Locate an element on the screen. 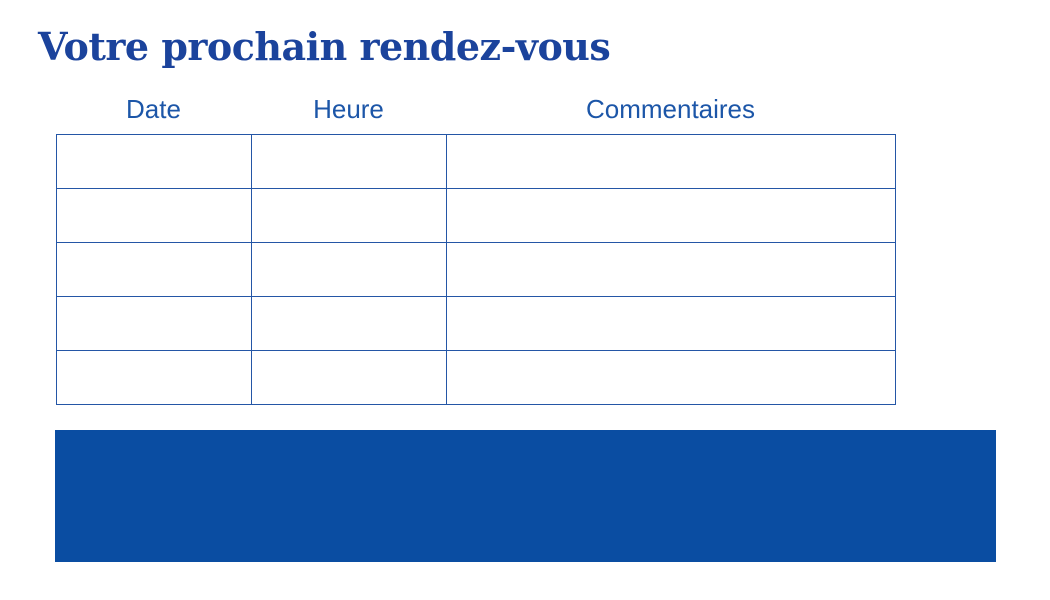  column-header-date: Date is located at coordinates (153, 109).